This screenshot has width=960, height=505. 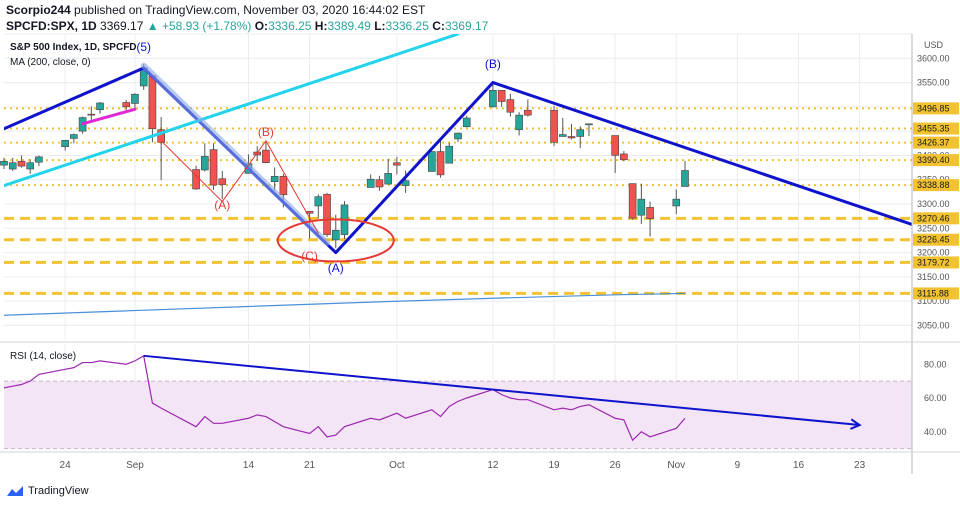 I want to click on open-label: O:, so click(x=261, y=26).